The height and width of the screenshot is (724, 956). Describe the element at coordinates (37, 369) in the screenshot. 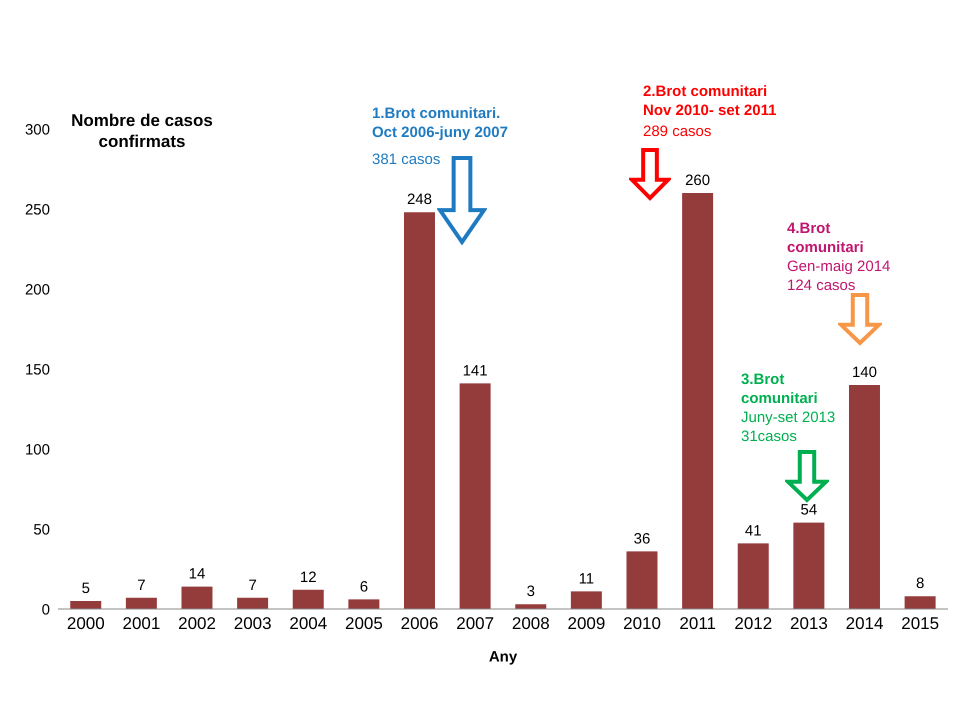

I see `y-tick-label: 150` at that location.